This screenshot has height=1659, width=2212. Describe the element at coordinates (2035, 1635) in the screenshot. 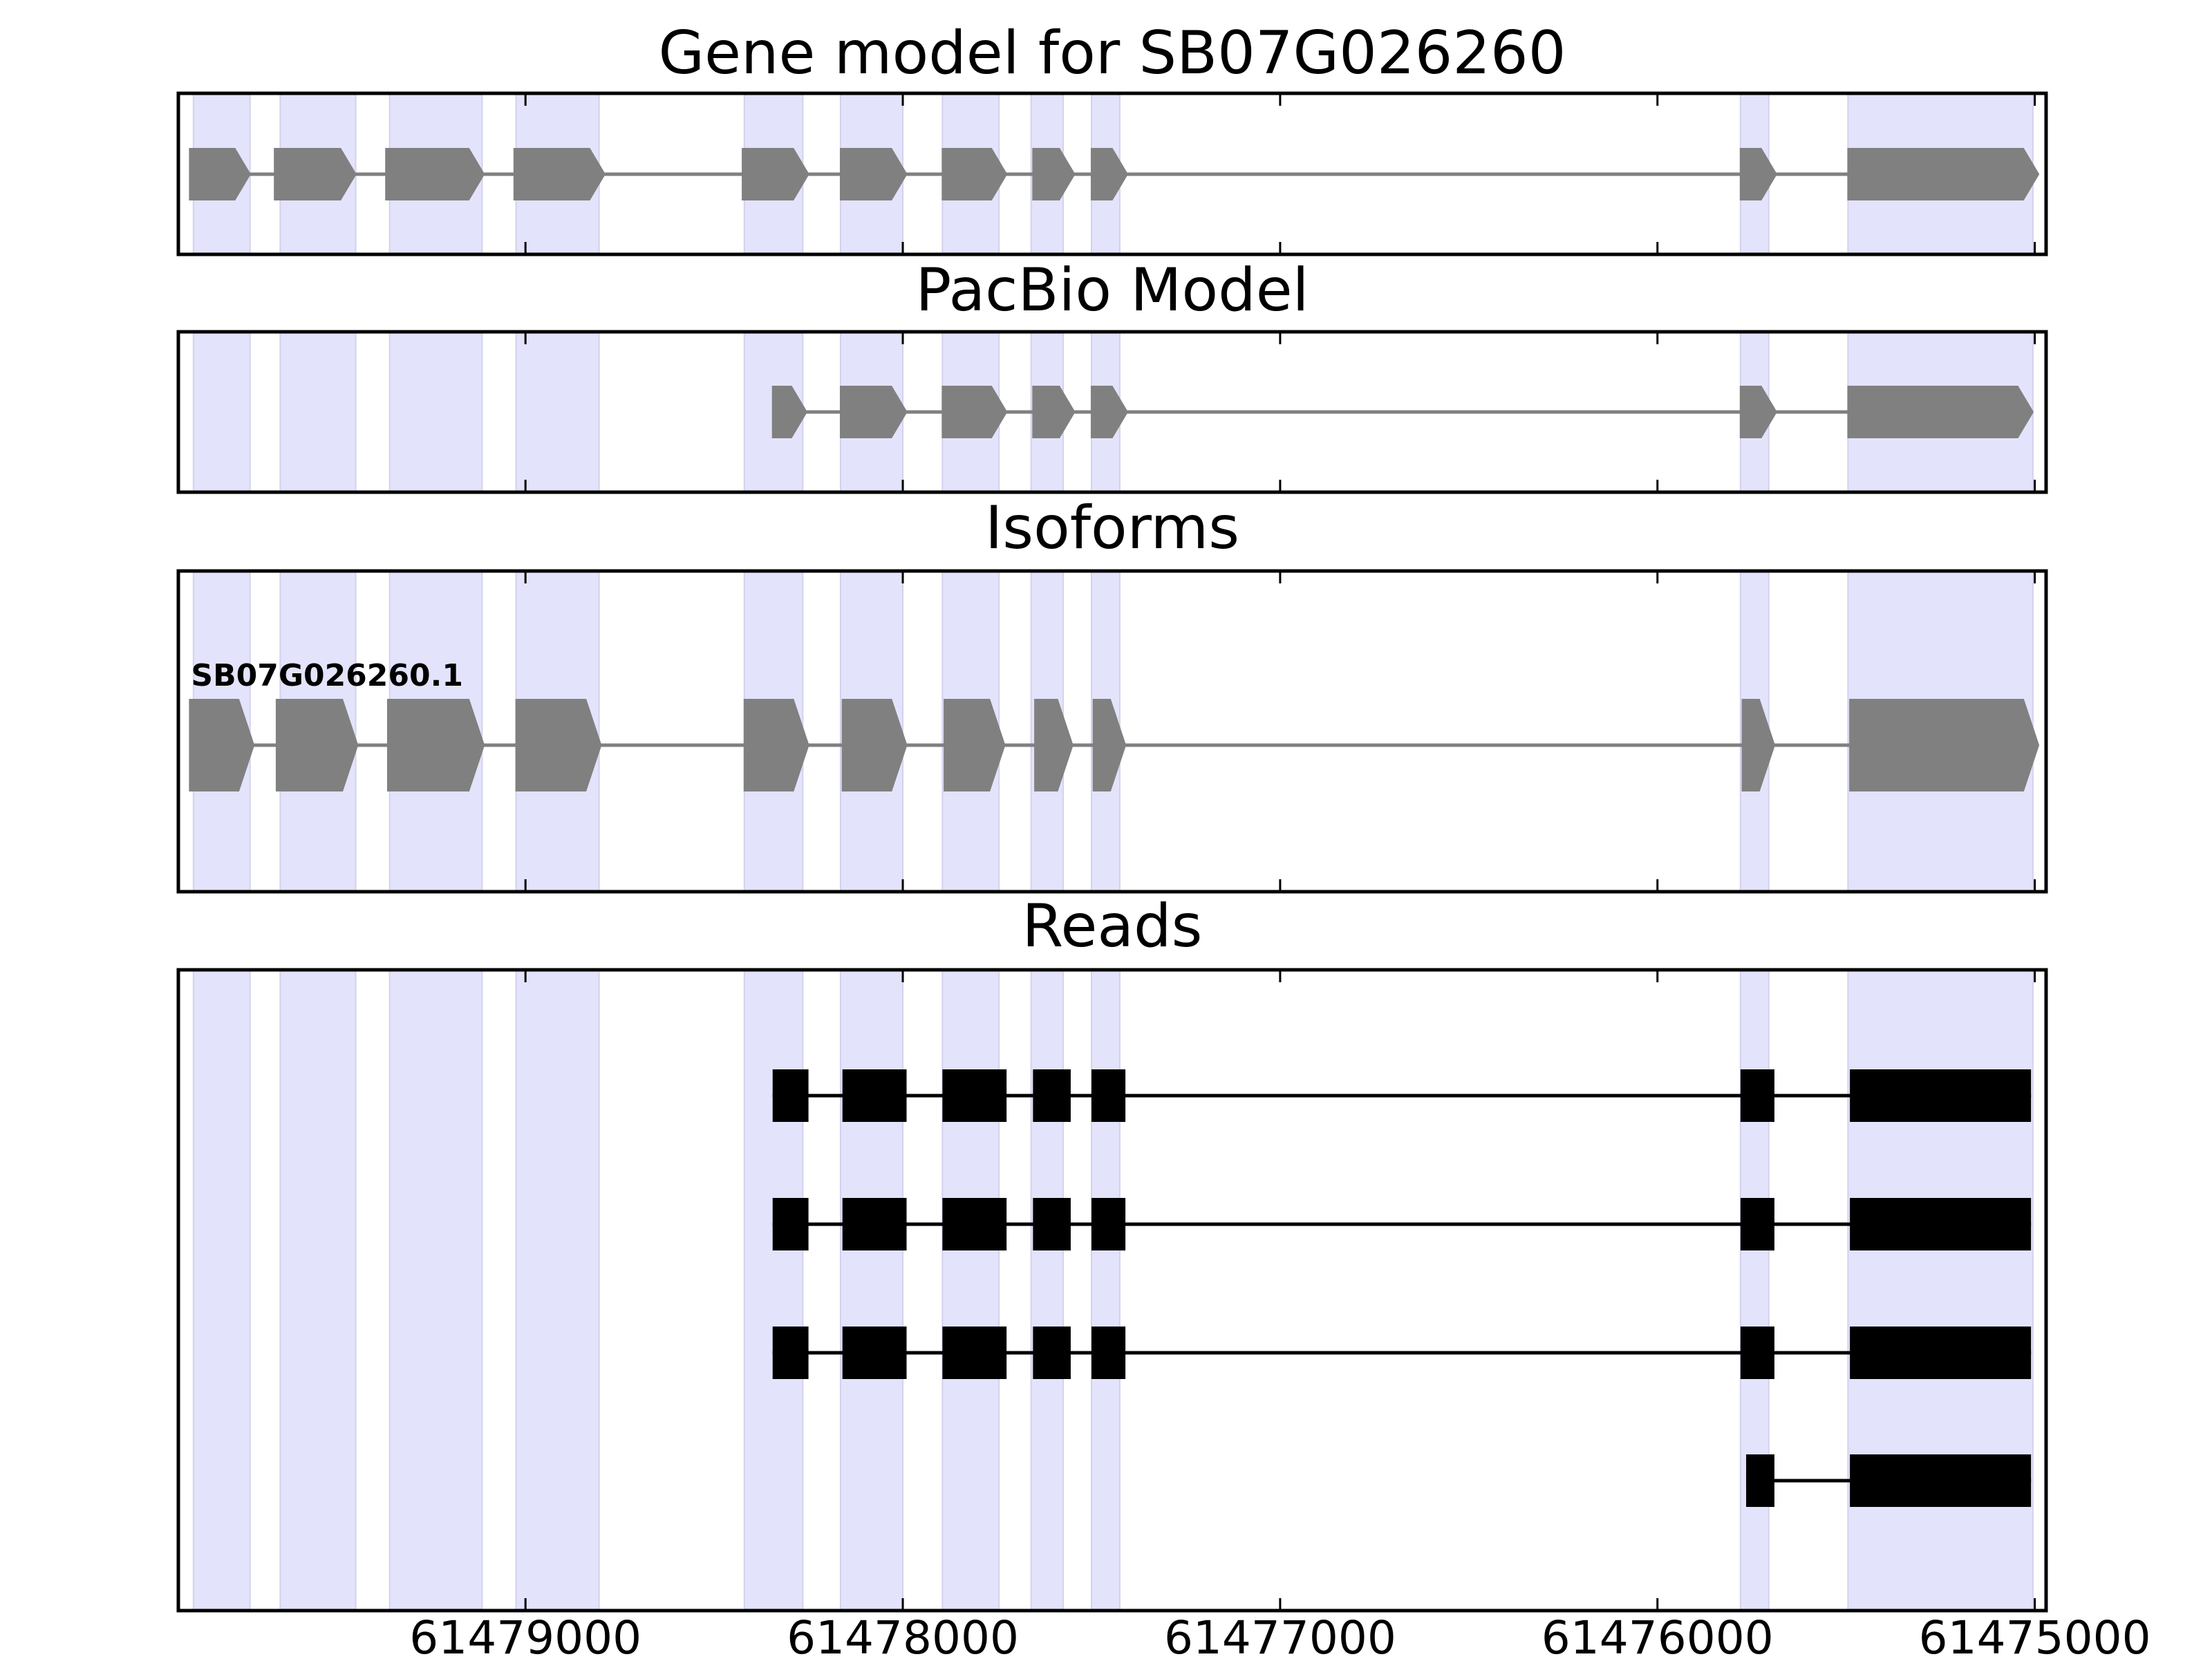

I see `x-tick-label: 61475000` at that location.